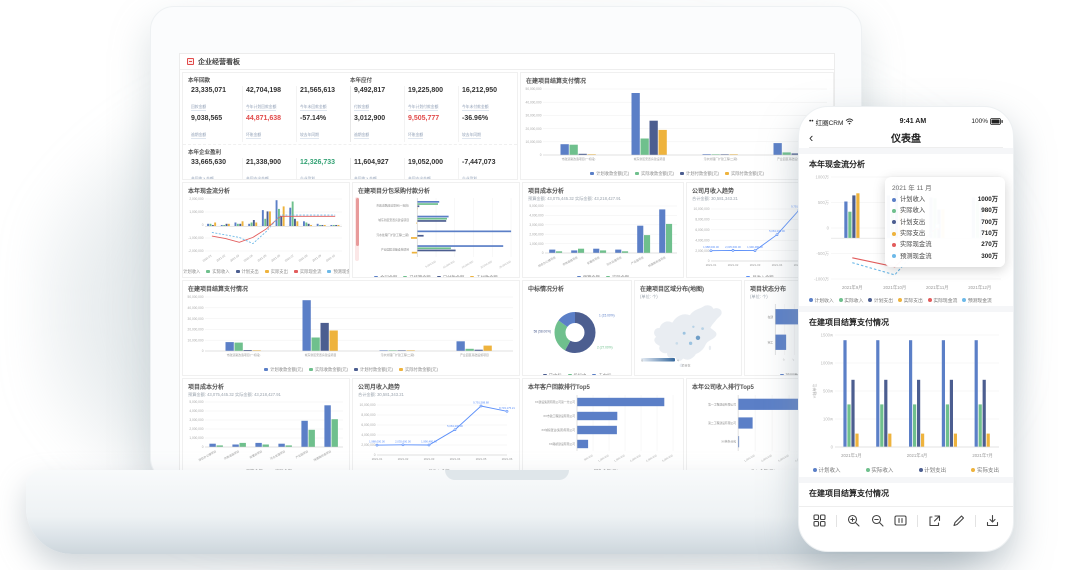  Describe the element at coordinates (423, 108) in the screenshot. I see `kpi-label-link: 今年计划付款金额` at that location.